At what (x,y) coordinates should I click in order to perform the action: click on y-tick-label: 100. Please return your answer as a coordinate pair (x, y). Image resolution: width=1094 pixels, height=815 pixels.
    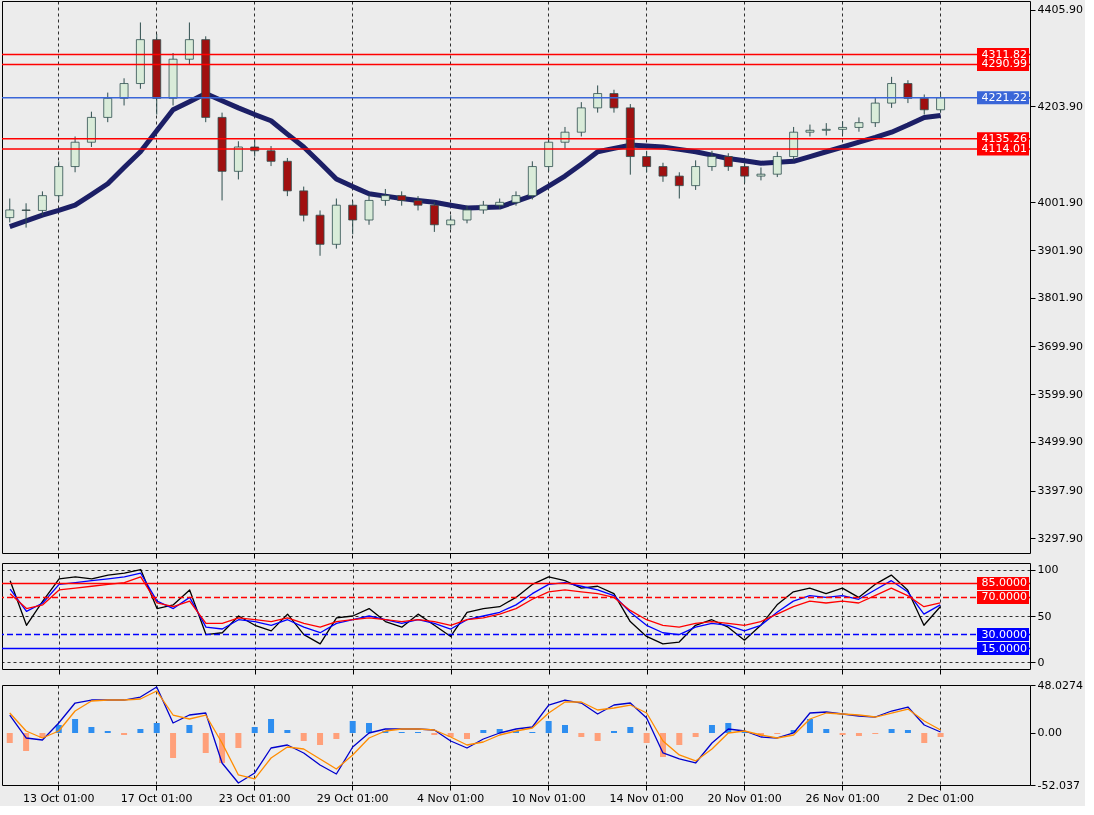
    Looking at the image, I should click on (1048, 570).